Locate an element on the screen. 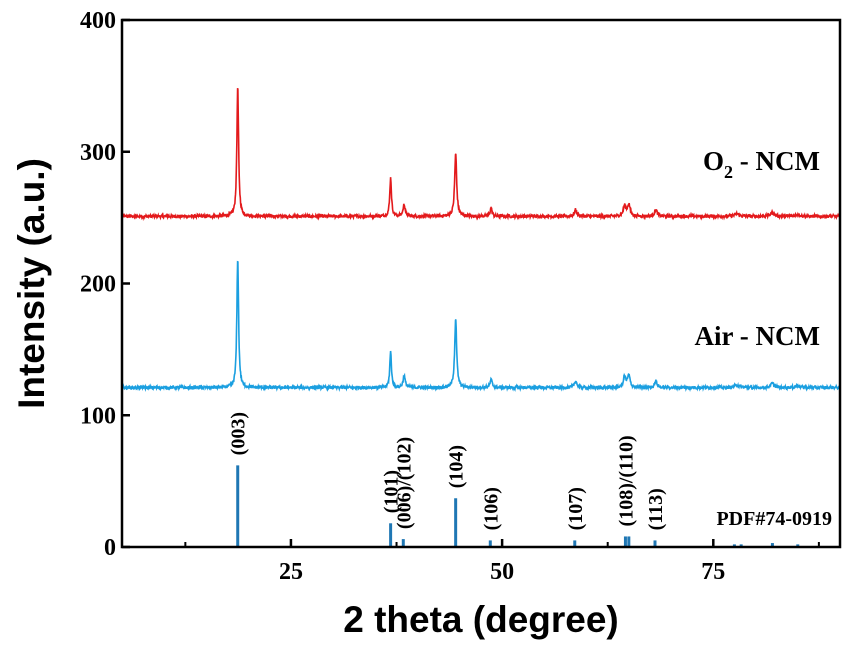  y-axis-ticks: 0 100 200 300 400 is located at coordinates (105, 284).